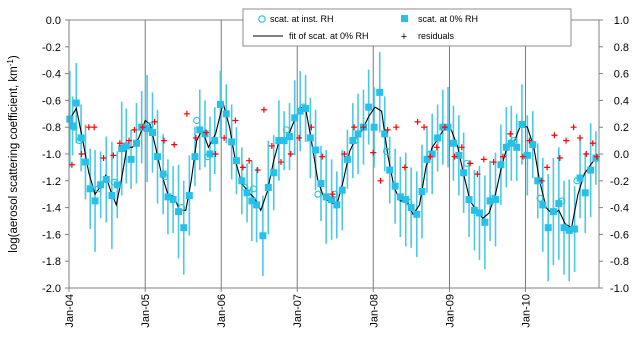  What do you see at coordinates (619, 262) in the screenshot?
I see `y2-tick-label: -0.8` at bounding box center [619, 262].